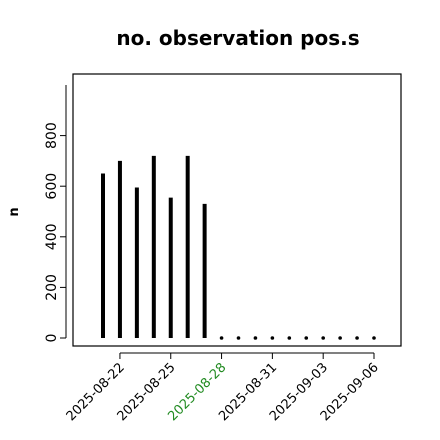 Image resolution: width=440 pixels, height=440 pixels. I want to click on y-tick-label: 0, so click(52, 338).